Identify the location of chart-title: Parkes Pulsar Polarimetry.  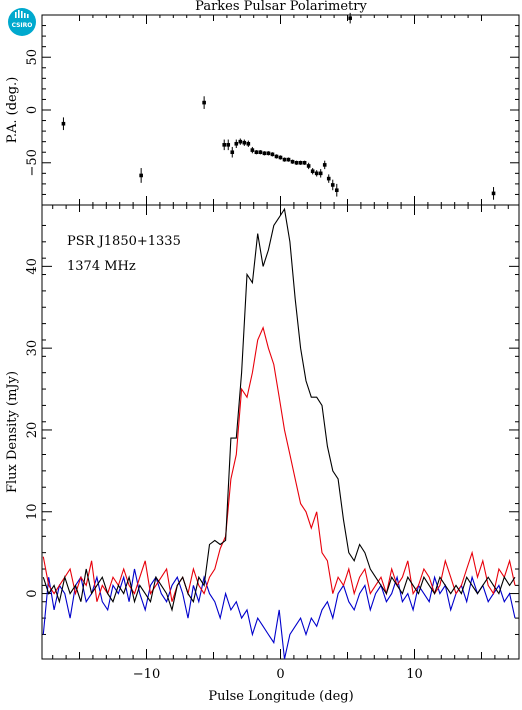
(281, 7).